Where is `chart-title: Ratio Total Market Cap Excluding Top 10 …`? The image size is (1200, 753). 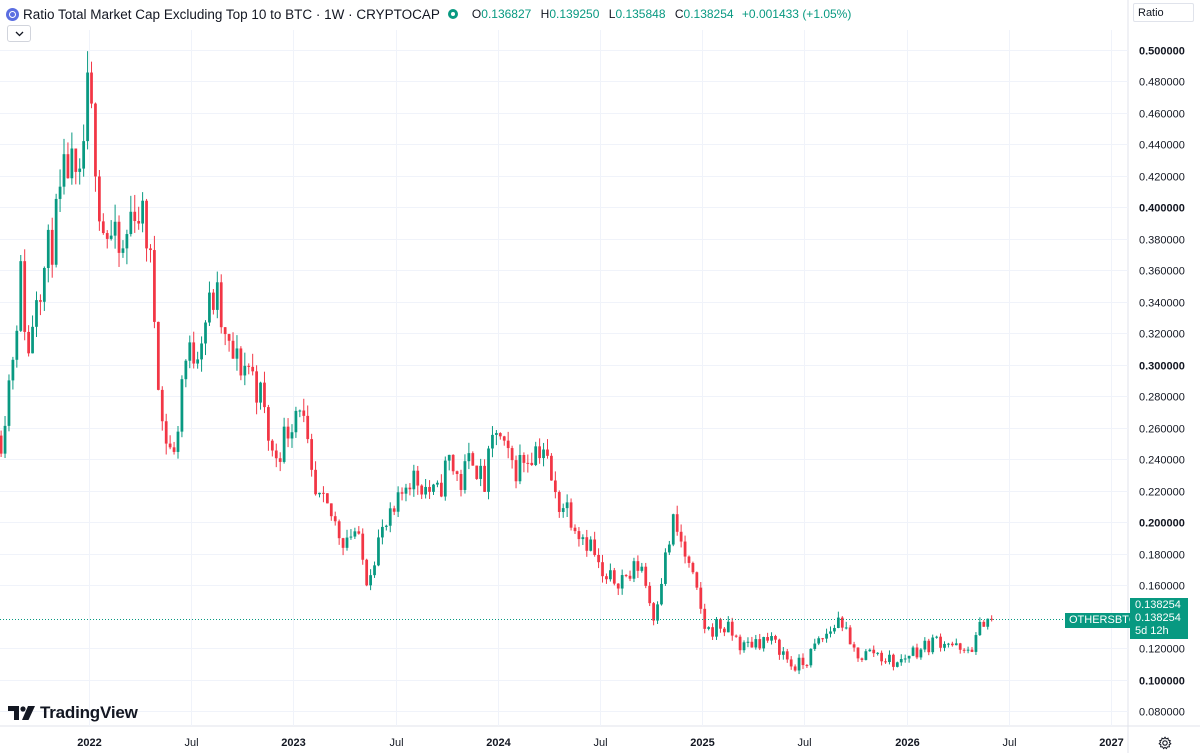 chart-title: Ratio Total Market Cap Excluding Top 10 … is located at coordinates (231, 14).